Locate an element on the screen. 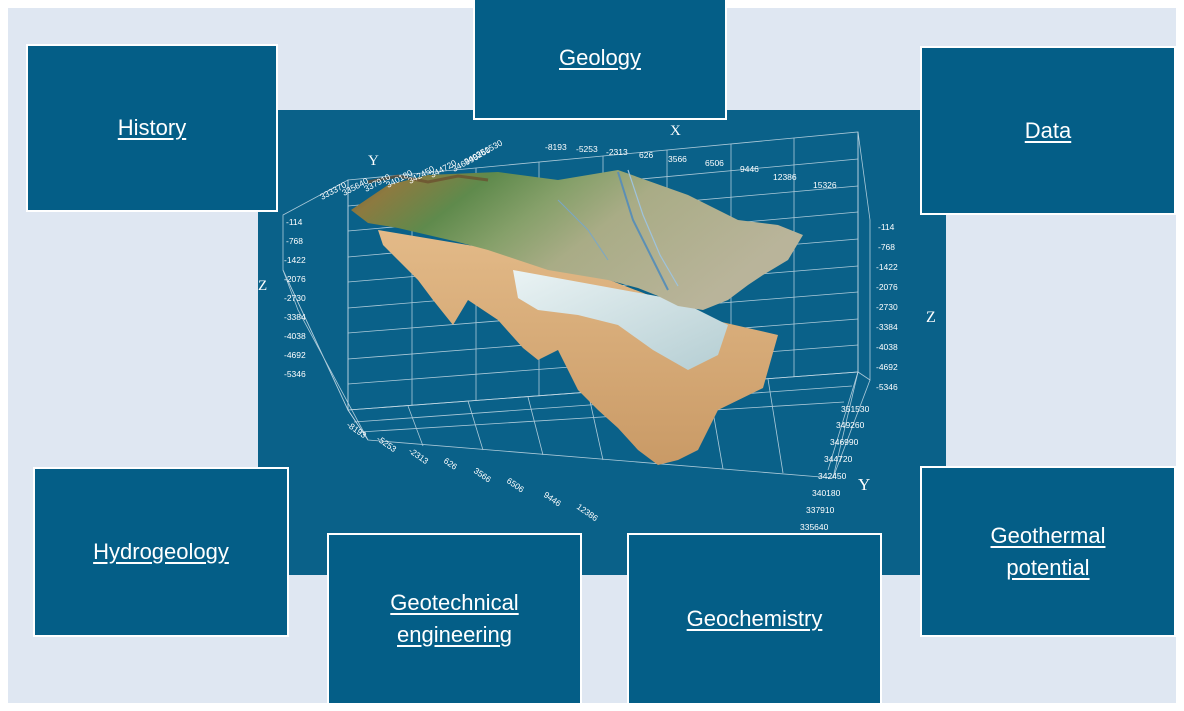 The height and width of the screenshot is (711, 1184). geotechnical-engineering-link: Geotechnical engineering is located at coordinates (454, 618).